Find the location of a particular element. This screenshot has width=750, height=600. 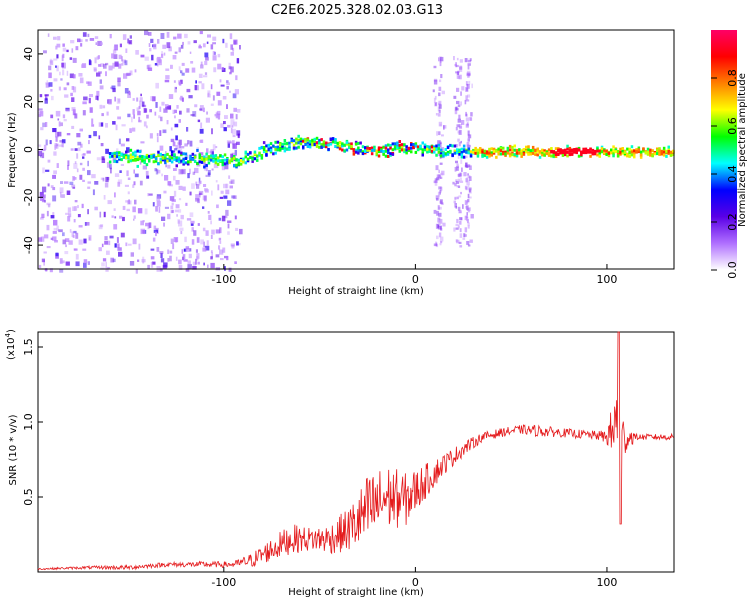

spectrogram-xtick-label: 100 is located at coordinates (606, 279).